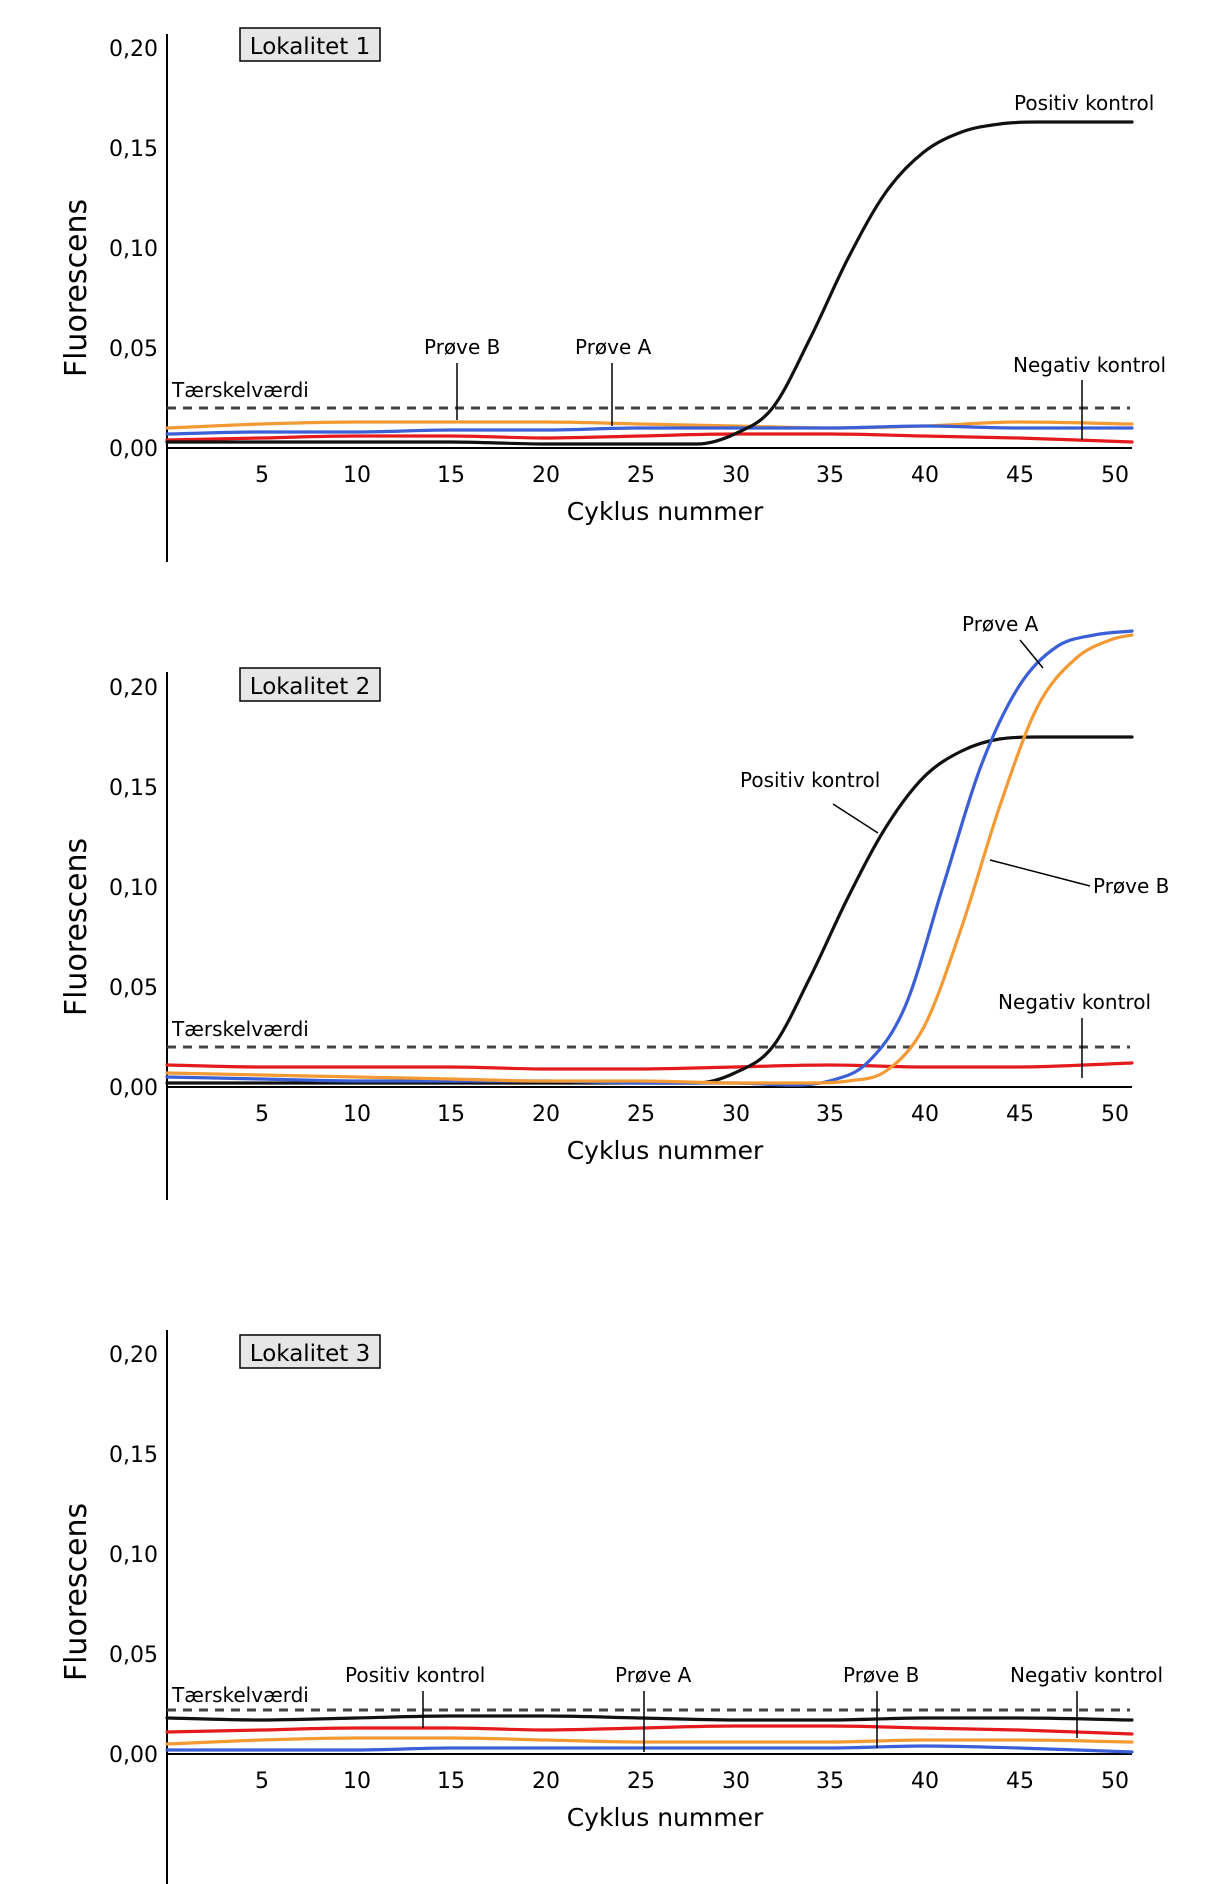 The image size is (1213, 1884). Describe the element at coordinates (649, 425) in the screenshot. I see `series-line-prove-b` at that location.